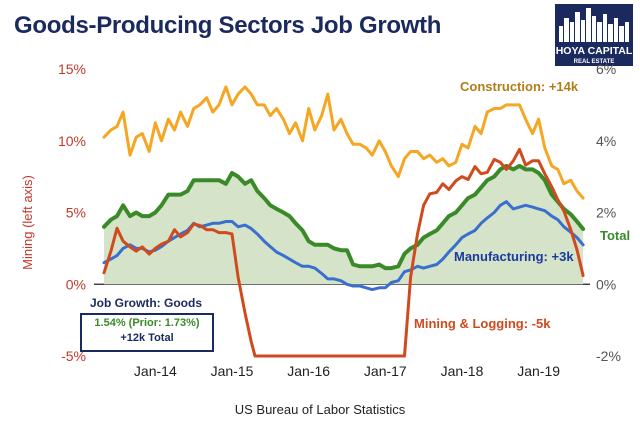 Image resolution: width=640 pixels, height=426 pixels. I want to click on chart-title: Goods-Producing Sectors Job Growth, so click(228, 25).